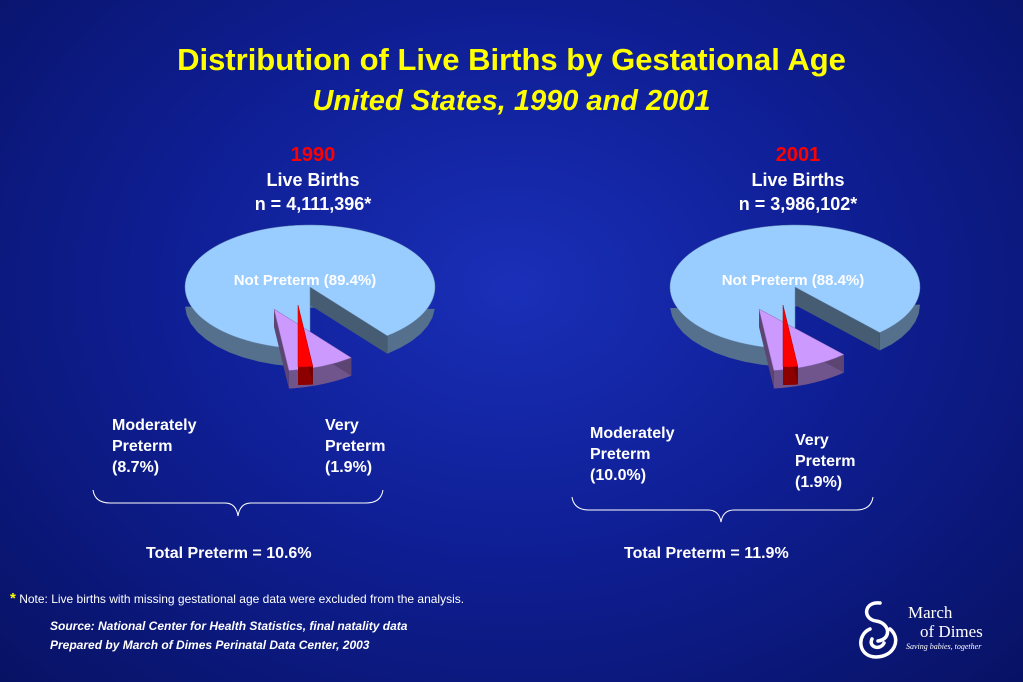 The width and height of the screenshot is (1023, 682). I want to click on pie-2001-slice-moderately-preterm, so click(801, 348).